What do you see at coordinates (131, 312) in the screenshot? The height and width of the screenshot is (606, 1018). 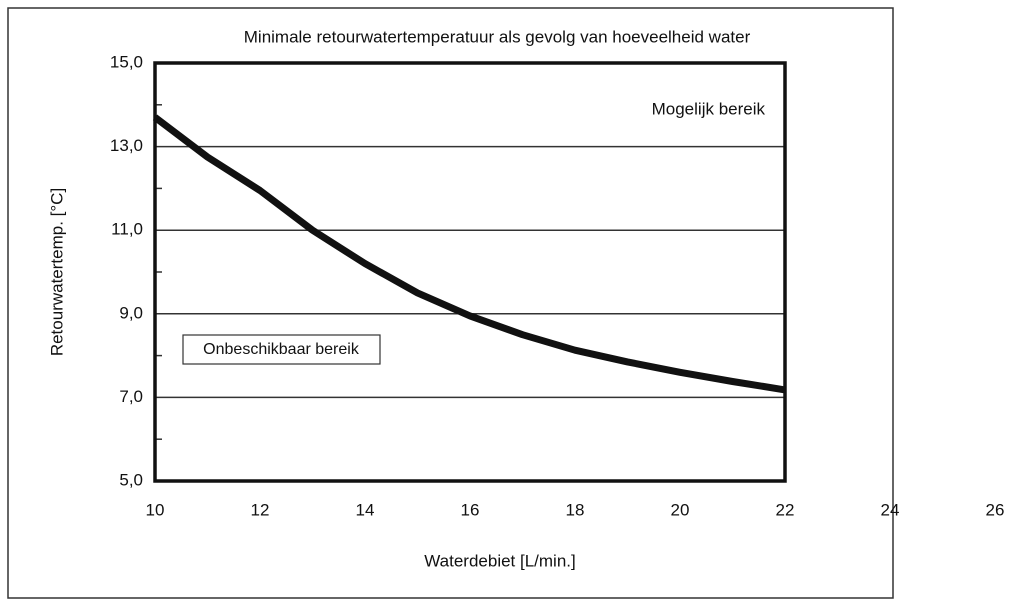 I see `y-tick-label: 9,0` at bounding box center [131, 312].